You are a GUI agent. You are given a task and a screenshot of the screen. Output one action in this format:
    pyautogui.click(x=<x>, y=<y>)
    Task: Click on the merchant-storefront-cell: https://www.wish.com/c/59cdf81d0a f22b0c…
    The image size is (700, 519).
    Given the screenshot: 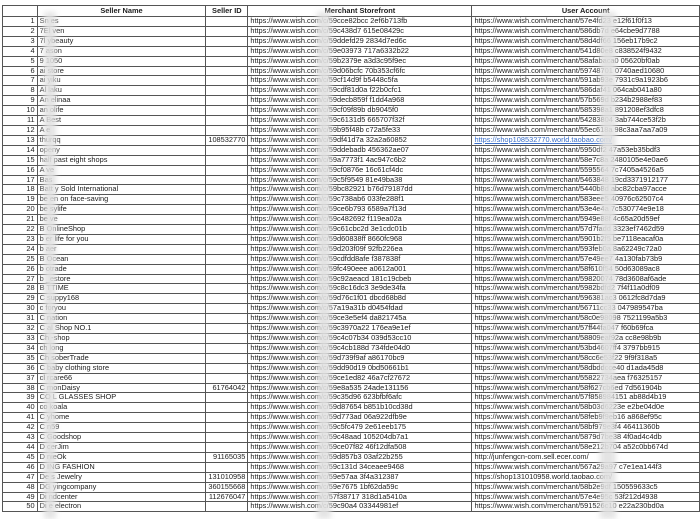 What is the action you would take?
    pyautogui.click(x=360, y=91)
    